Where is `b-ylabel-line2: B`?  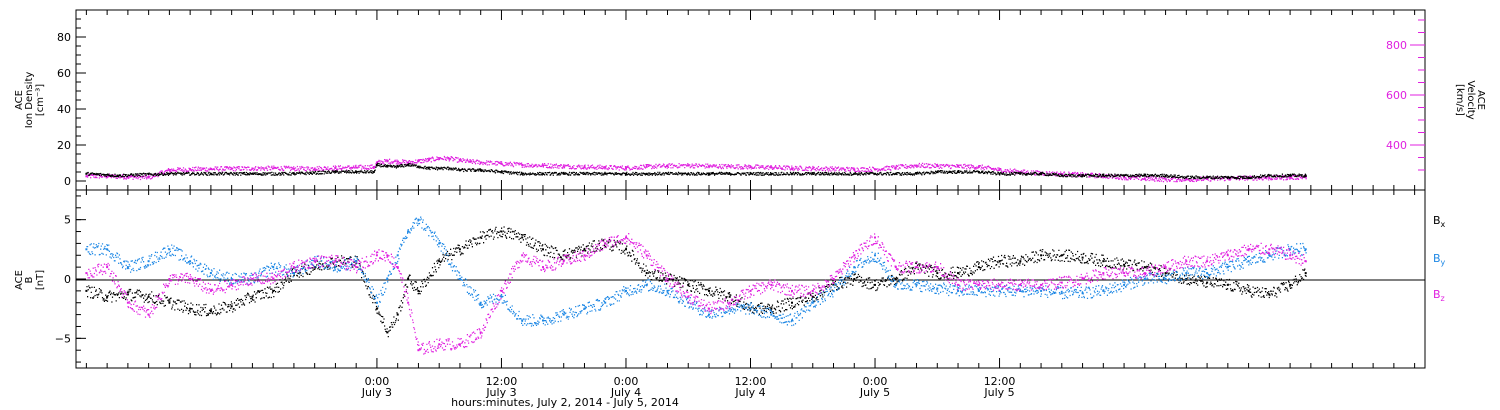
b-ylabel-line2: B is located at coordinates (29, 279).